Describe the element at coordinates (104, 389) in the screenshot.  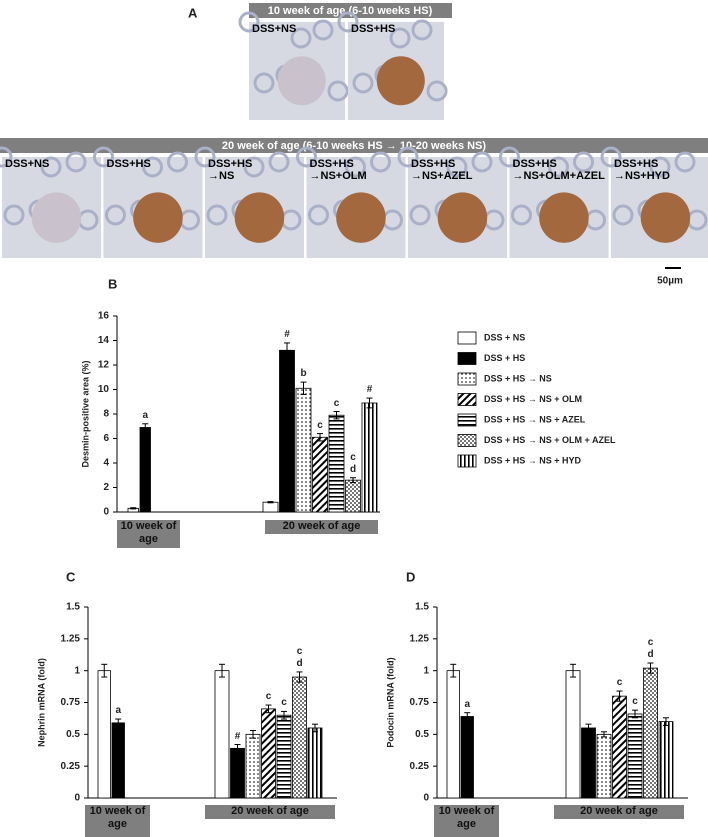
I see `y-tick-label: 10` at that location.